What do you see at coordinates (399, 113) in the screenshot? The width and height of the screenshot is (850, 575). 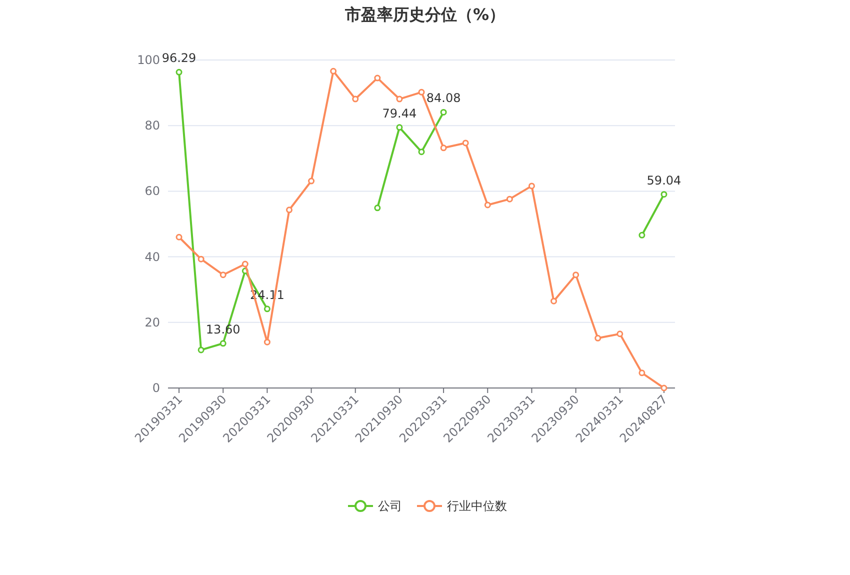 I see `data-label: 79.44` at bounding box center [399, 113].